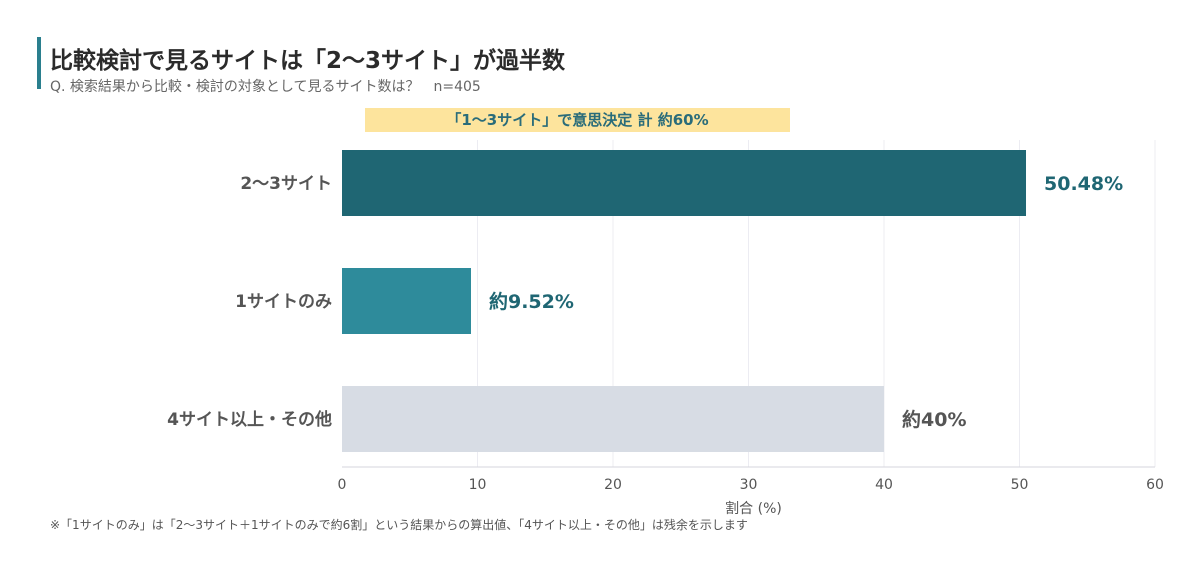 This screenshot has height=568, width=1200. What do you see at coordinates (934, 419) in the screenshot?
I see `data-label: 約40%` at bounding box center [934, 419].